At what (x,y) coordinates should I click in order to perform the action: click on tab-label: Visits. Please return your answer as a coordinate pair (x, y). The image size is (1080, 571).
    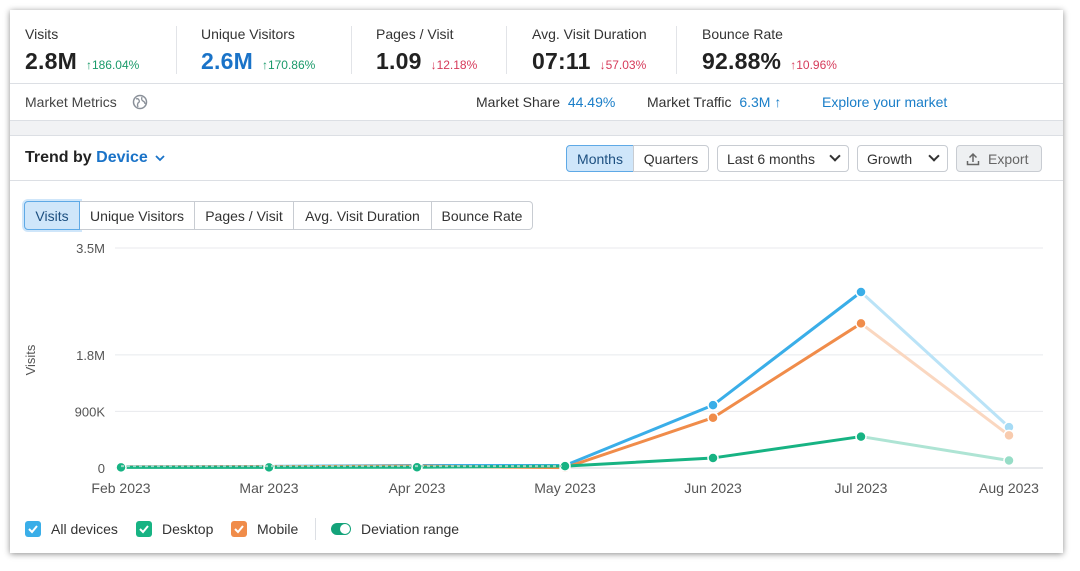
    Looking at the image, I should click on (52, 215).